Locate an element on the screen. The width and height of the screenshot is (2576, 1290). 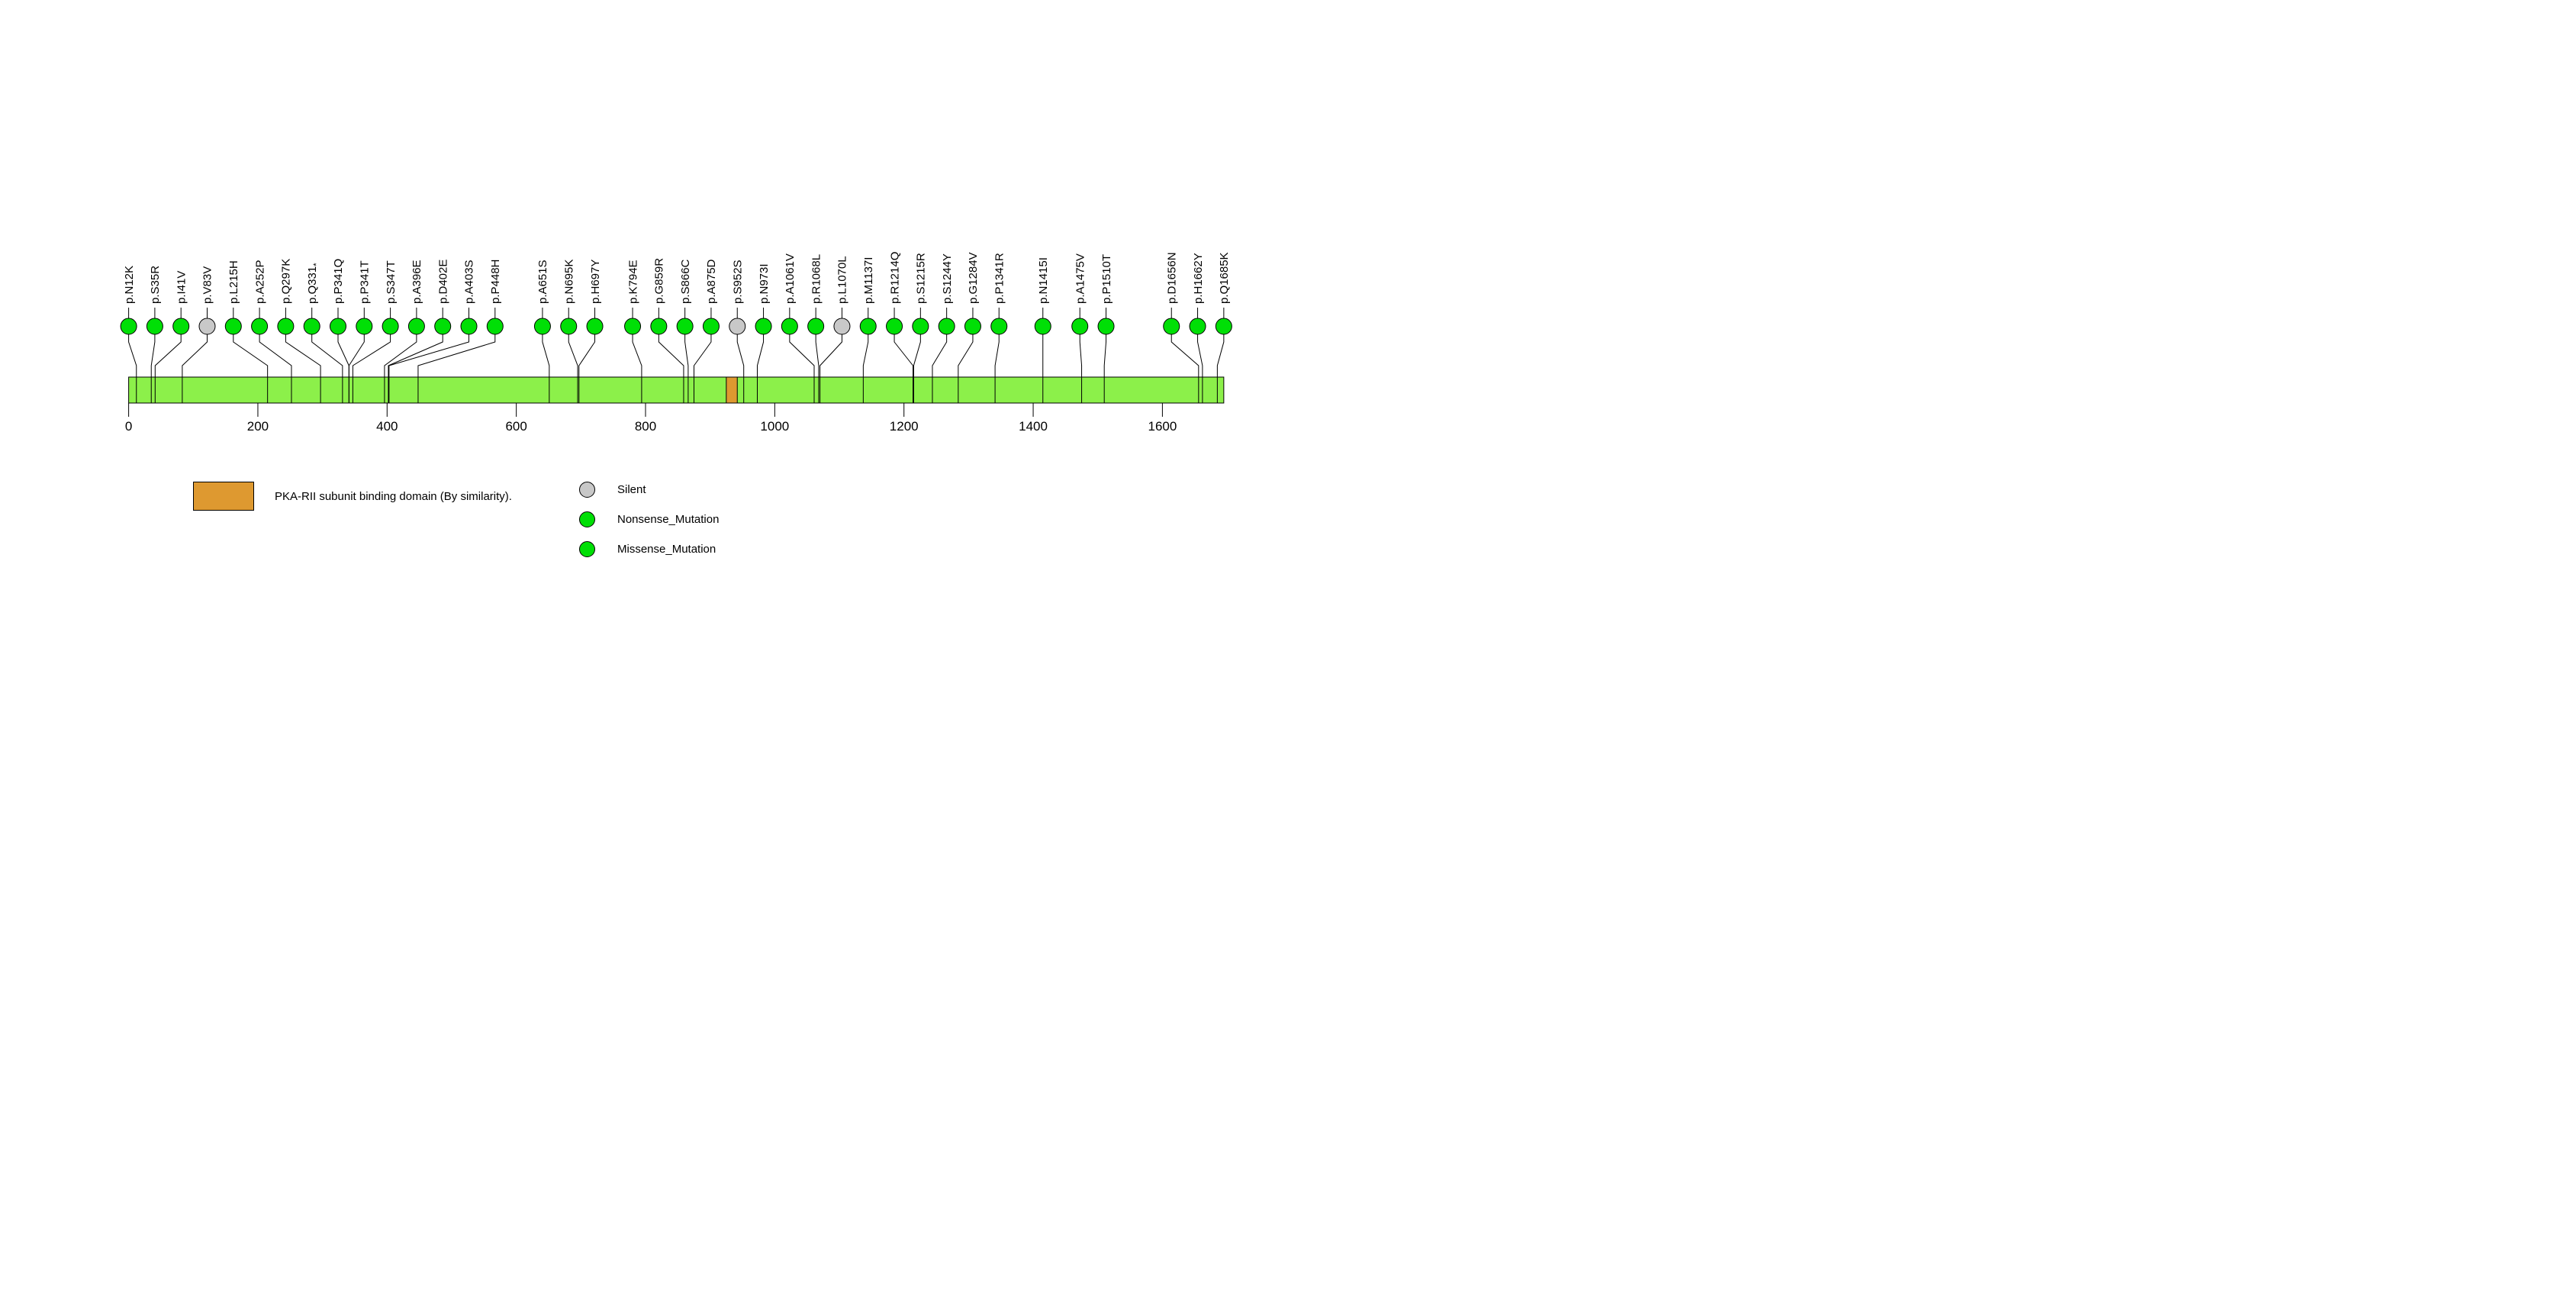
mutation-label: p.A252P is located at coordinates (259, 282).